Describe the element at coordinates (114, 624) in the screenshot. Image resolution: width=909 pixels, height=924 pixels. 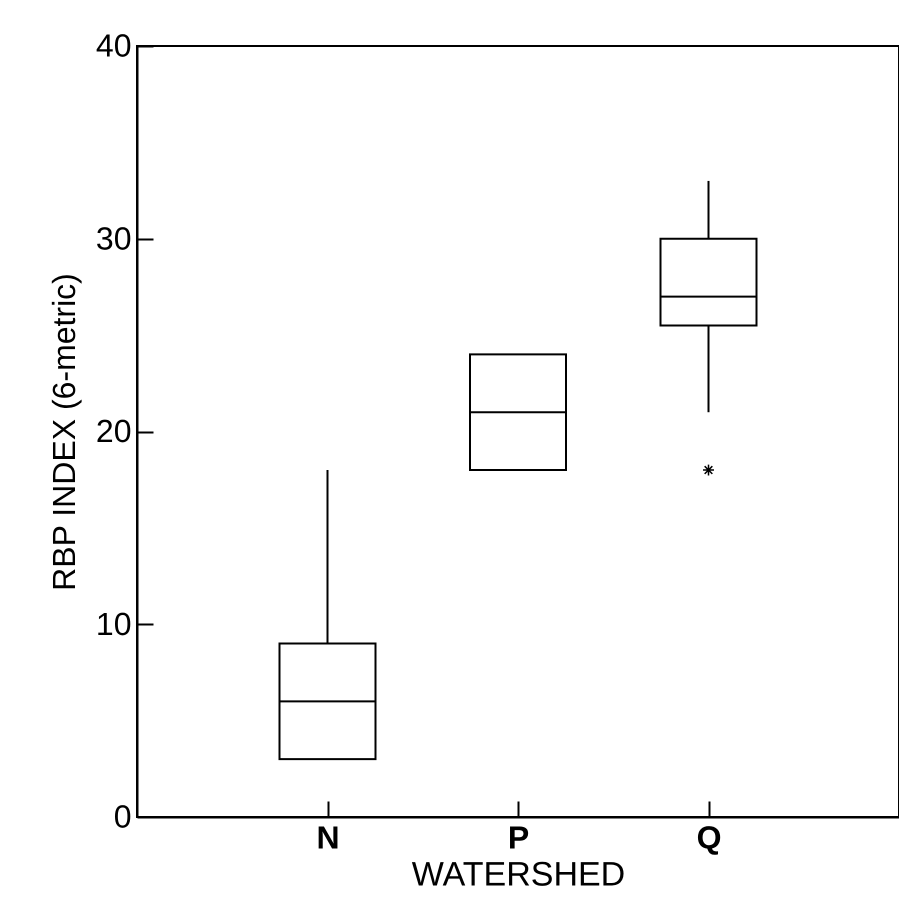
I see `y-tick-label: 10` at that location.